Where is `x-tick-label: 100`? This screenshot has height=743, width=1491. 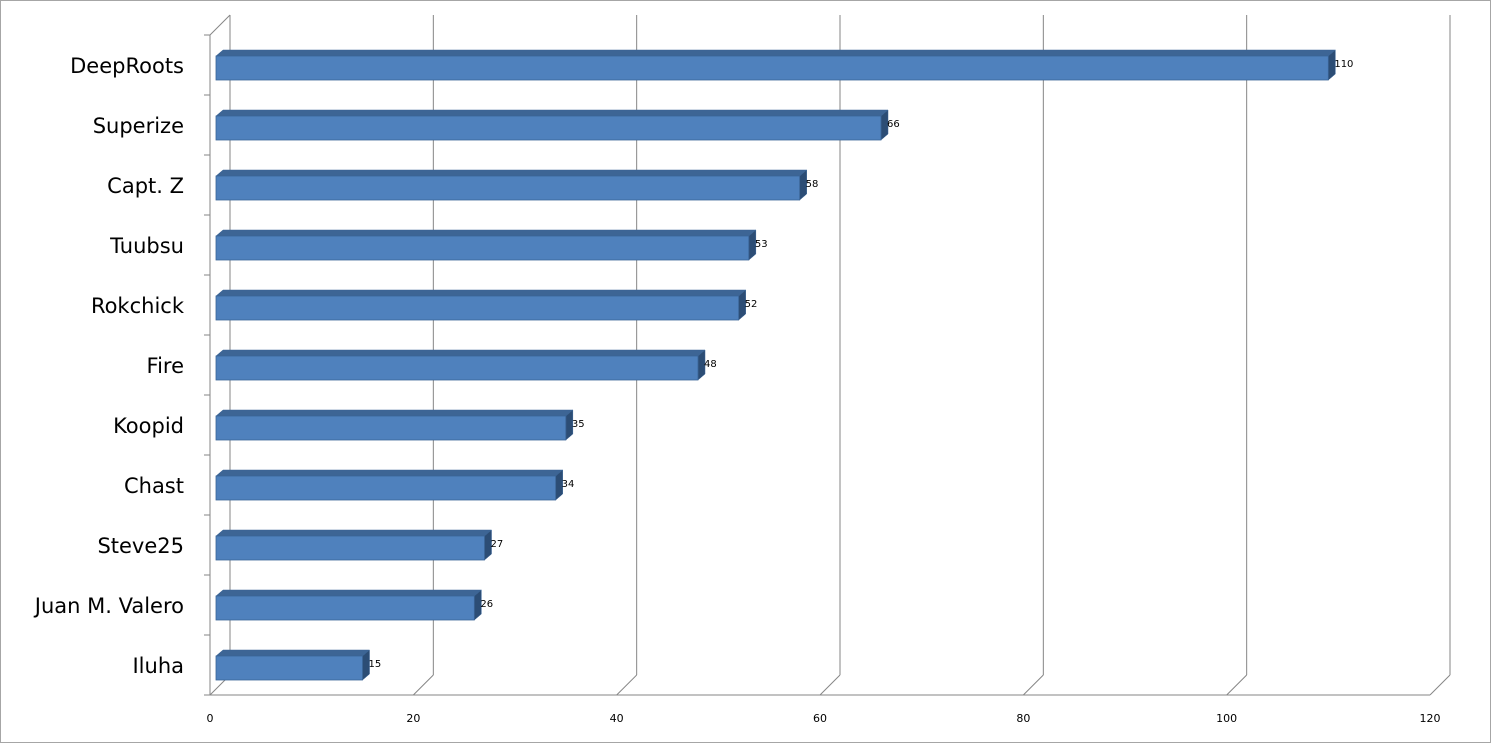 x-tick-label: 100 is located at coordinates (1226, 718).